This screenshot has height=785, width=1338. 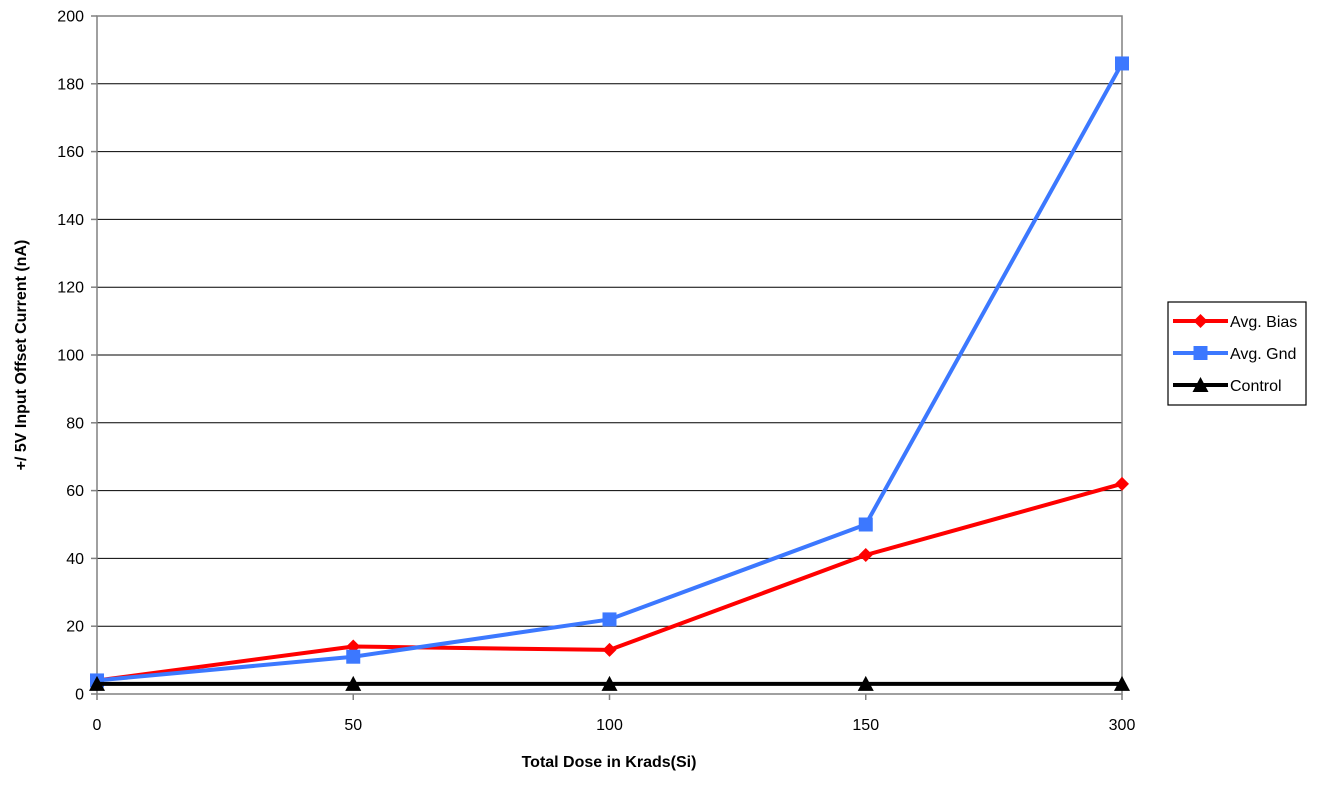 I want to click on y-tick-label: 20, so click(x=75, y=627).